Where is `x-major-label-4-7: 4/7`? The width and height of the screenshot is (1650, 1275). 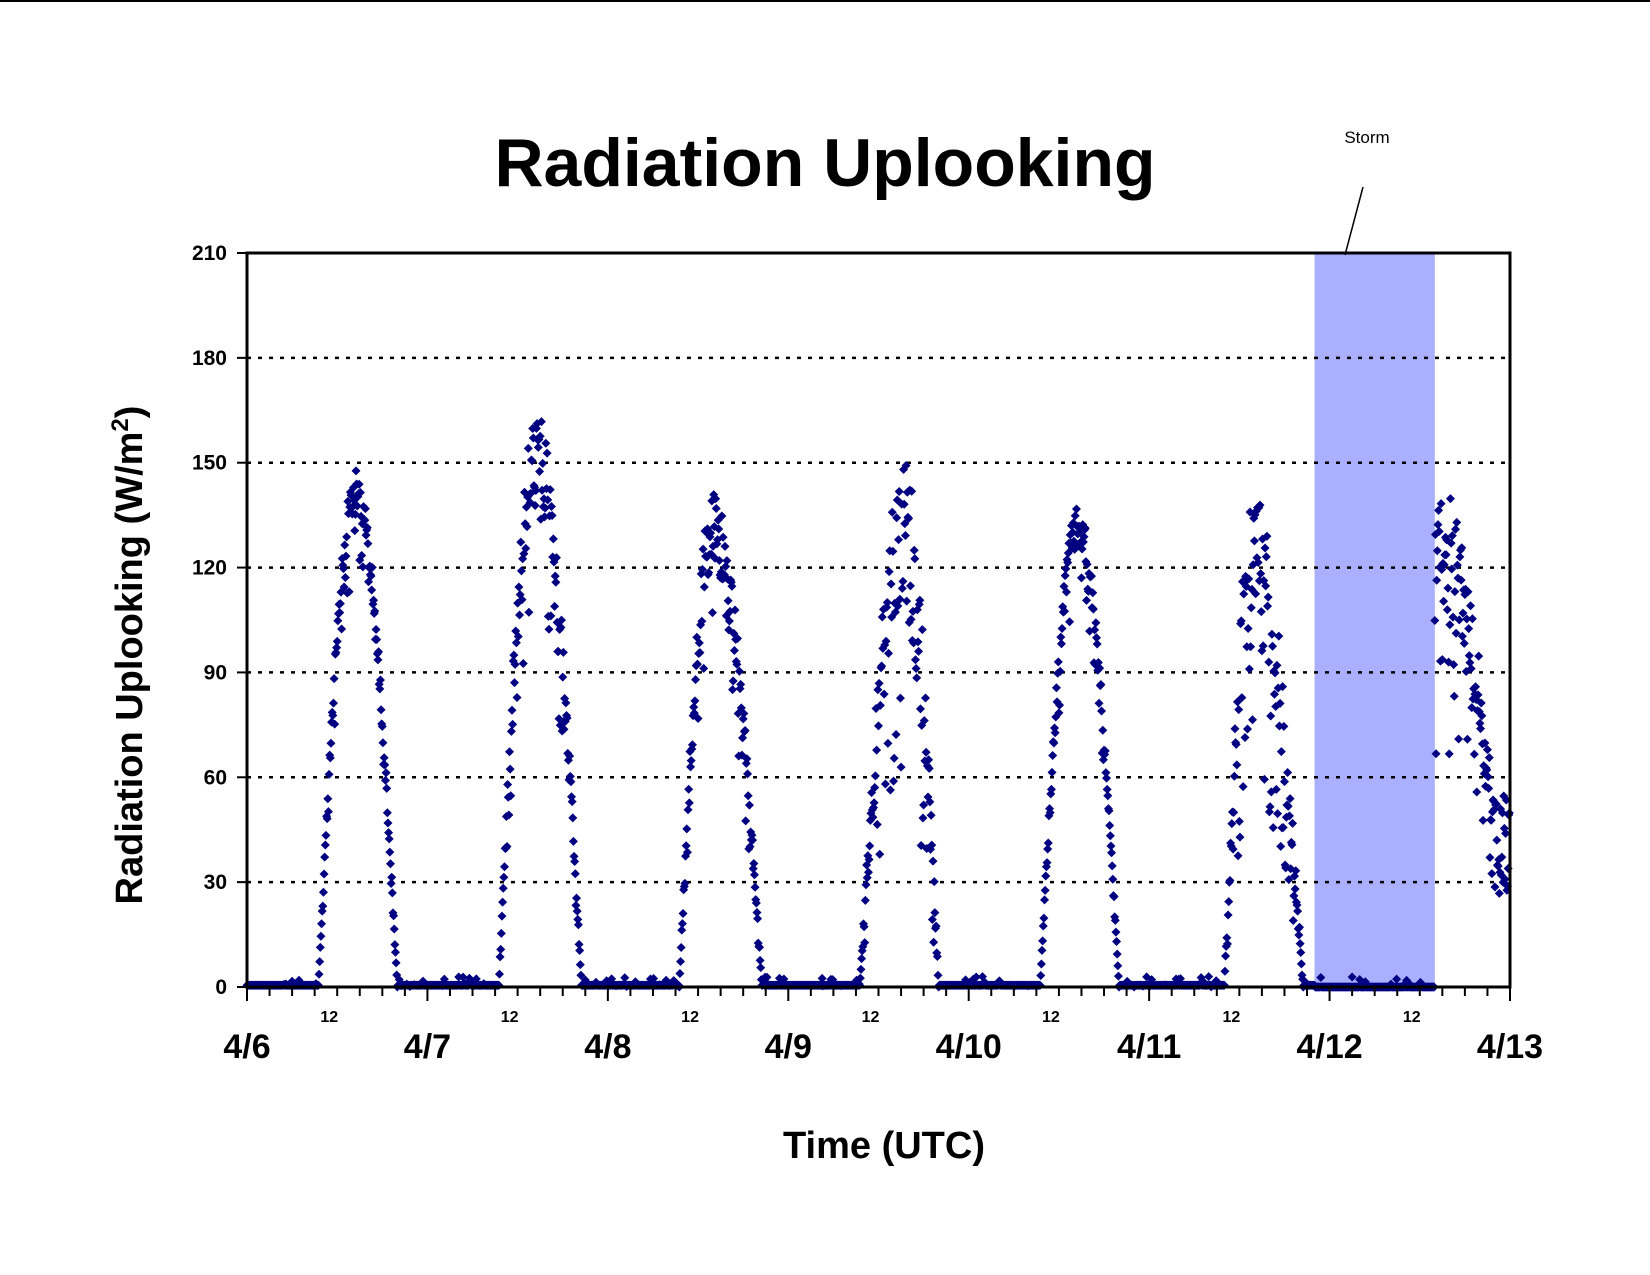 x-major-label-4-7: 4/7 is located at coordinates (427, 1047).